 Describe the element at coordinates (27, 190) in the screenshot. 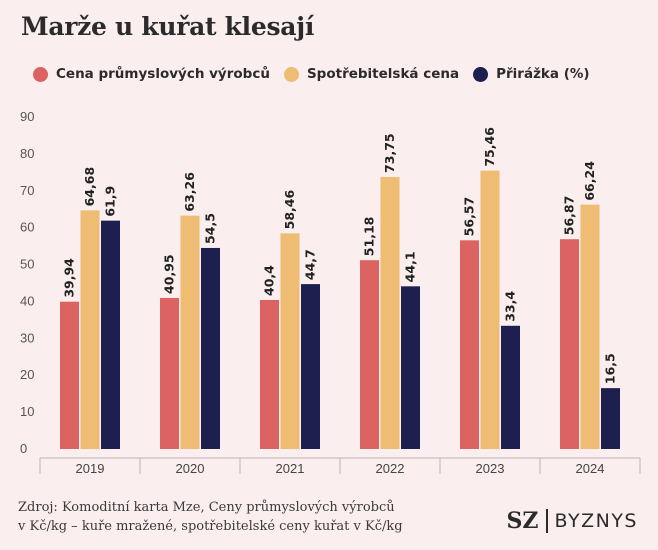

I see `y-tick-label: 70` at that location.